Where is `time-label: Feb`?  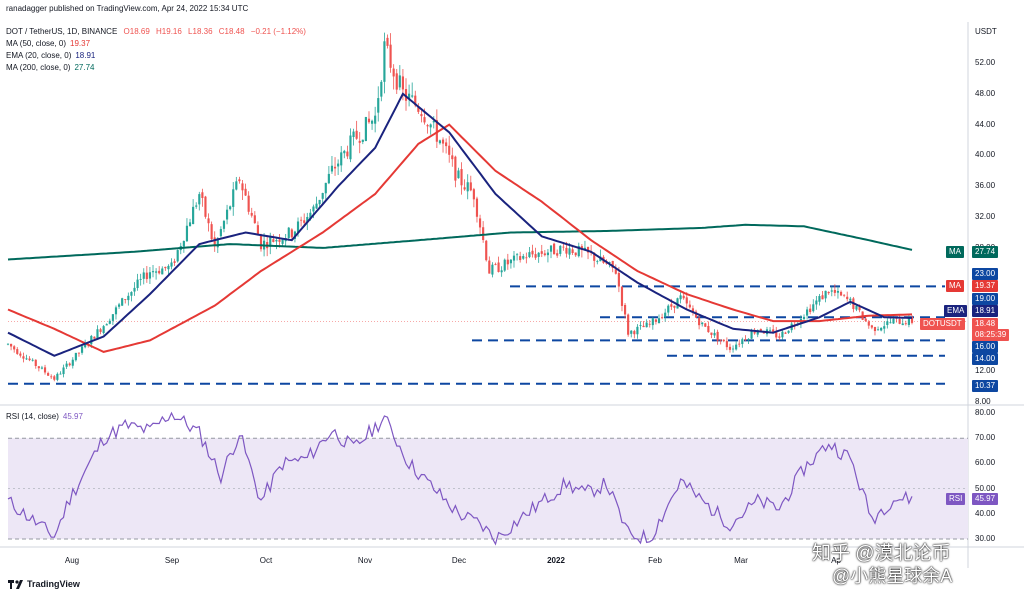
time-label: Feb is located at coordinates (655, 560).